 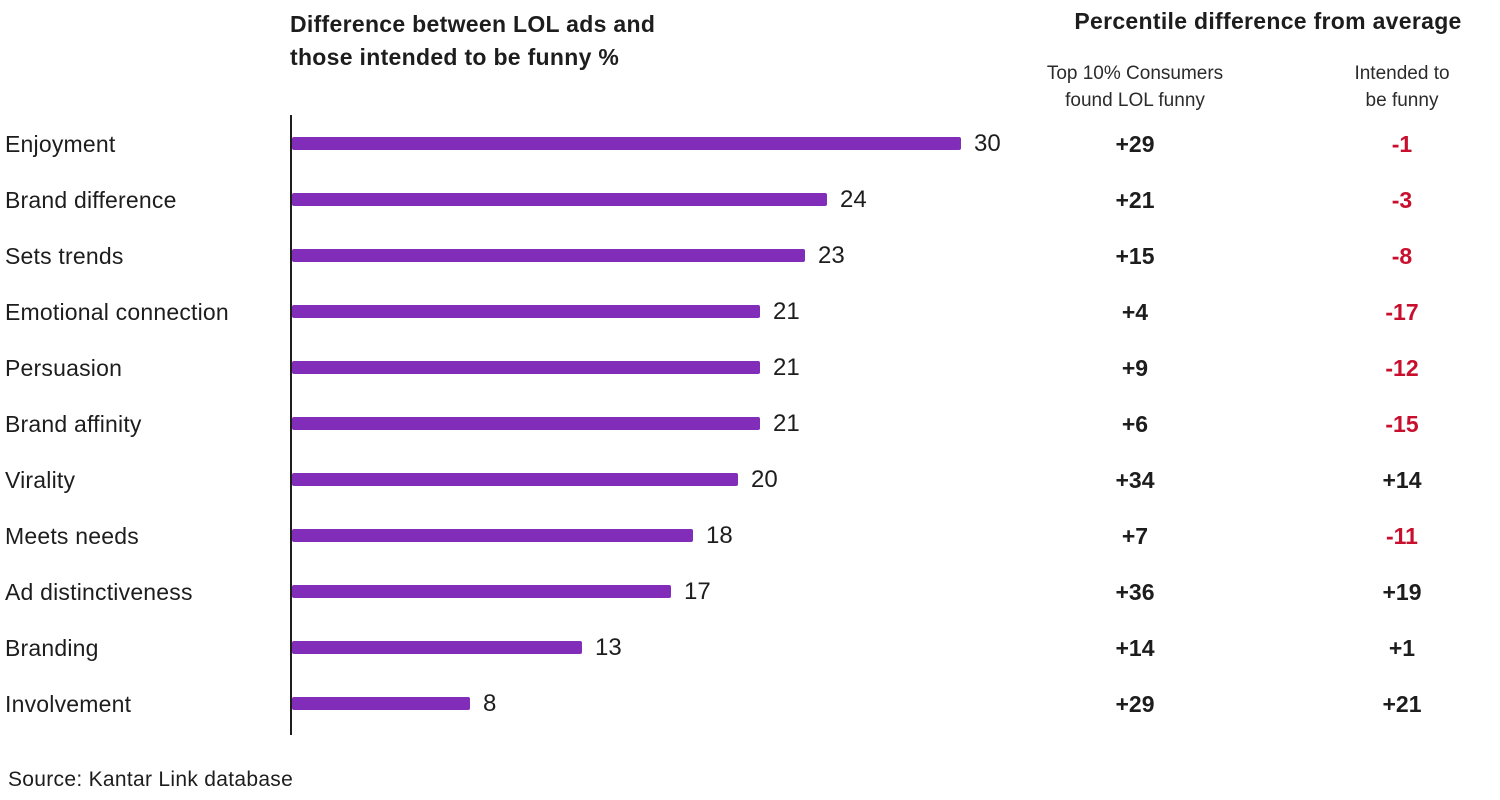 What do you see at coordinates (853, 199) in the screenshot?
I see `bar-value-label: 24` at bounding box center [853, 199].